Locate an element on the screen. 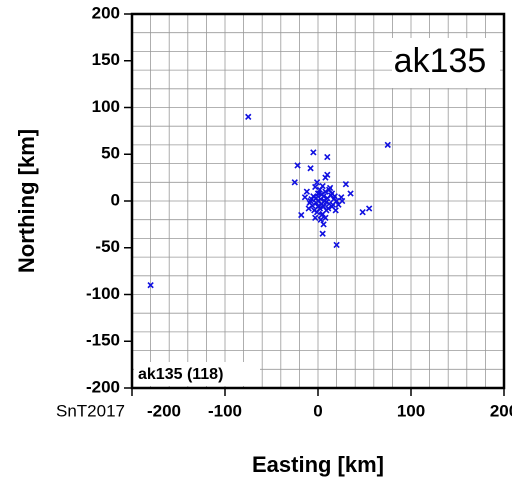 This screenshot has height=483, width=512. side-label: SnT2017 is located at coordinates (90, 410).